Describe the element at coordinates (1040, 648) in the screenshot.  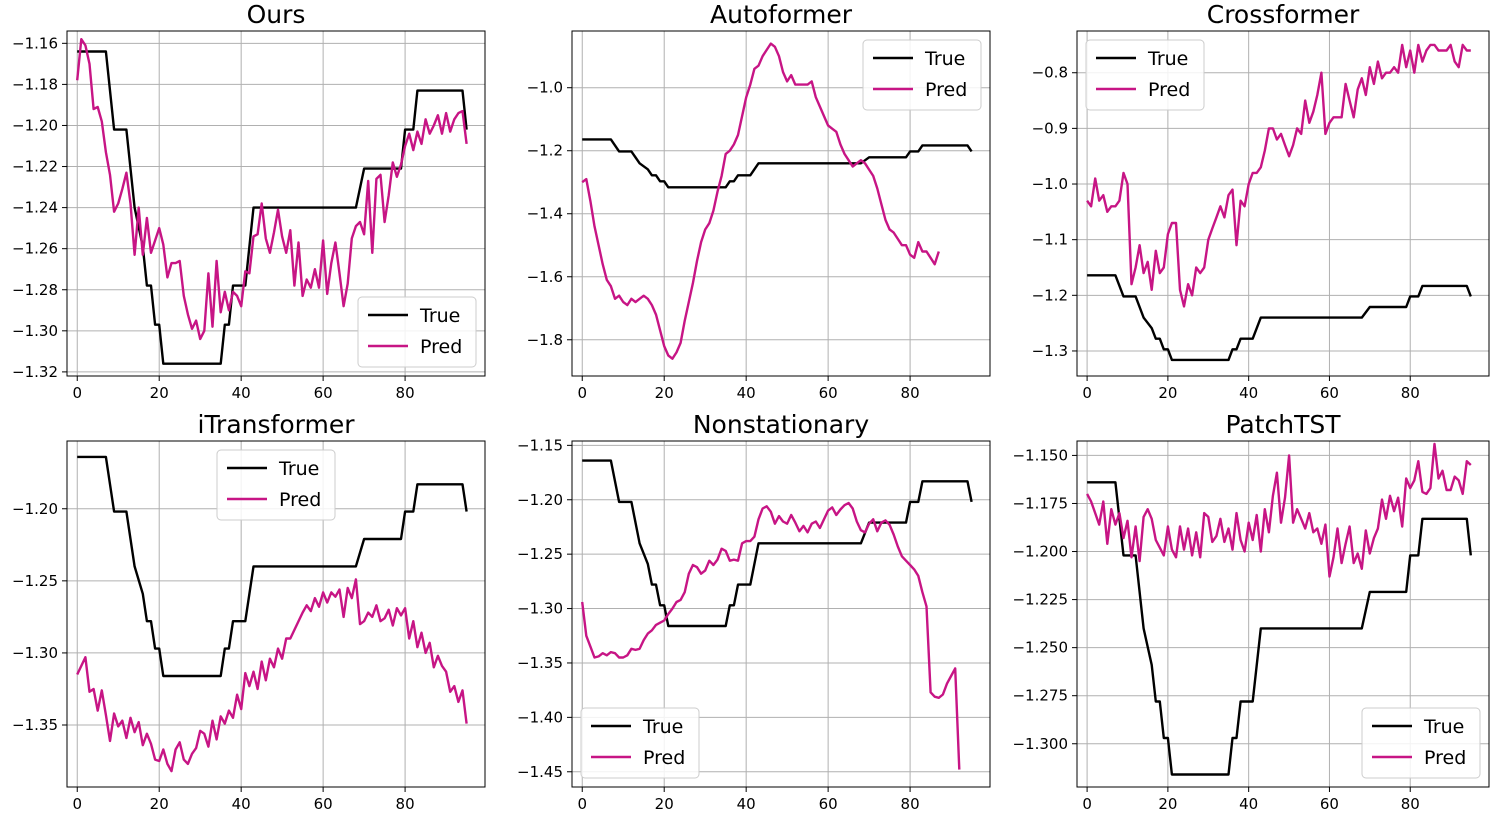
I see `y-tick-label: −1.250` at that location.